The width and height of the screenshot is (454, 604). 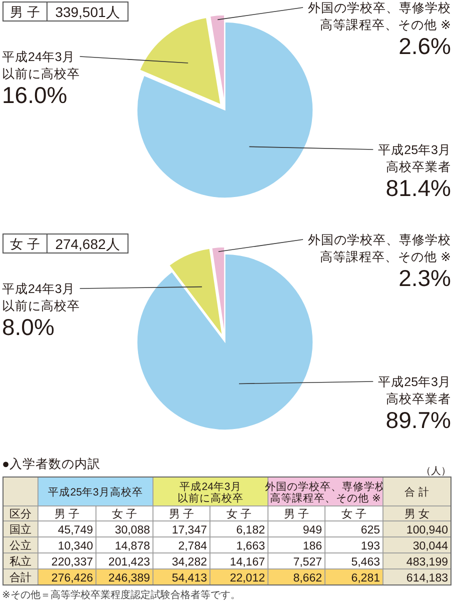 I want to click on category-label: 私立, so click(x=21, y=562).